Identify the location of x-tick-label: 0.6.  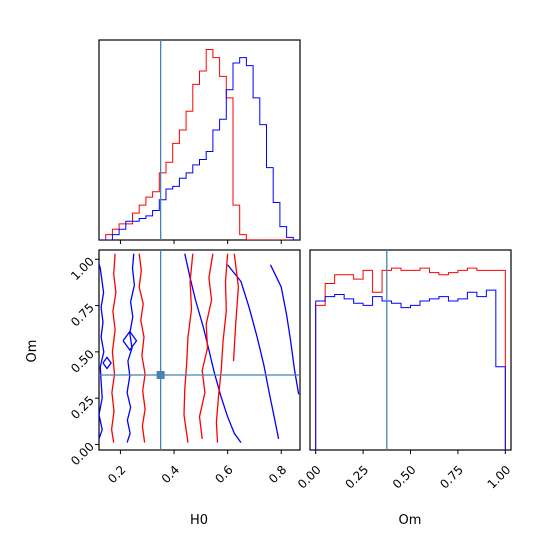
(223, 474).